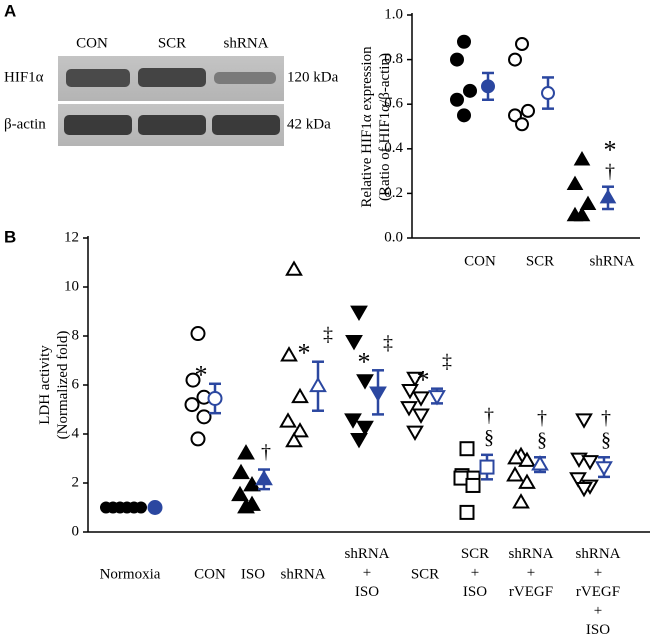 This screenshot has height=644, width=654. I want to click on x-tick-label: shRNA + ISO, so click(366, 573).